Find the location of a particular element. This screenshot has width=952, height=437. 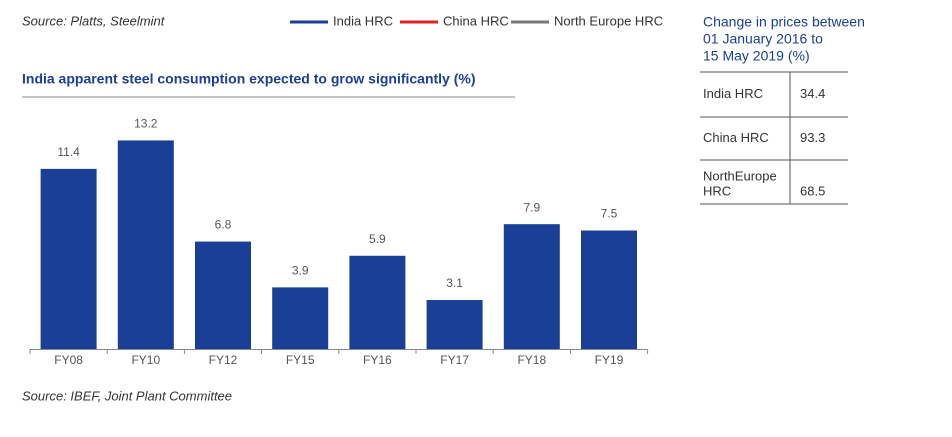

table-title: 15 May 2019 (%) is located at coordinates (756, 56).